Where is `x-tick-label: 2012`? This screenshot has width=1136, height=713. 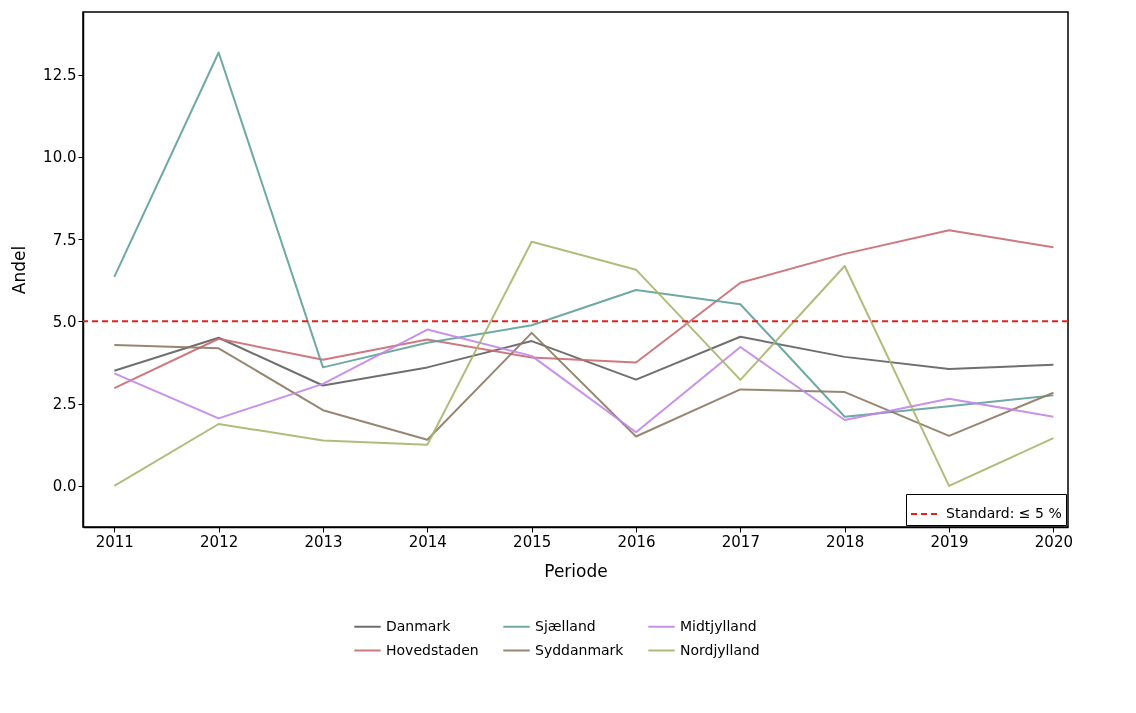
x-tick-label: 2012 is located at coordinates (219, 541).